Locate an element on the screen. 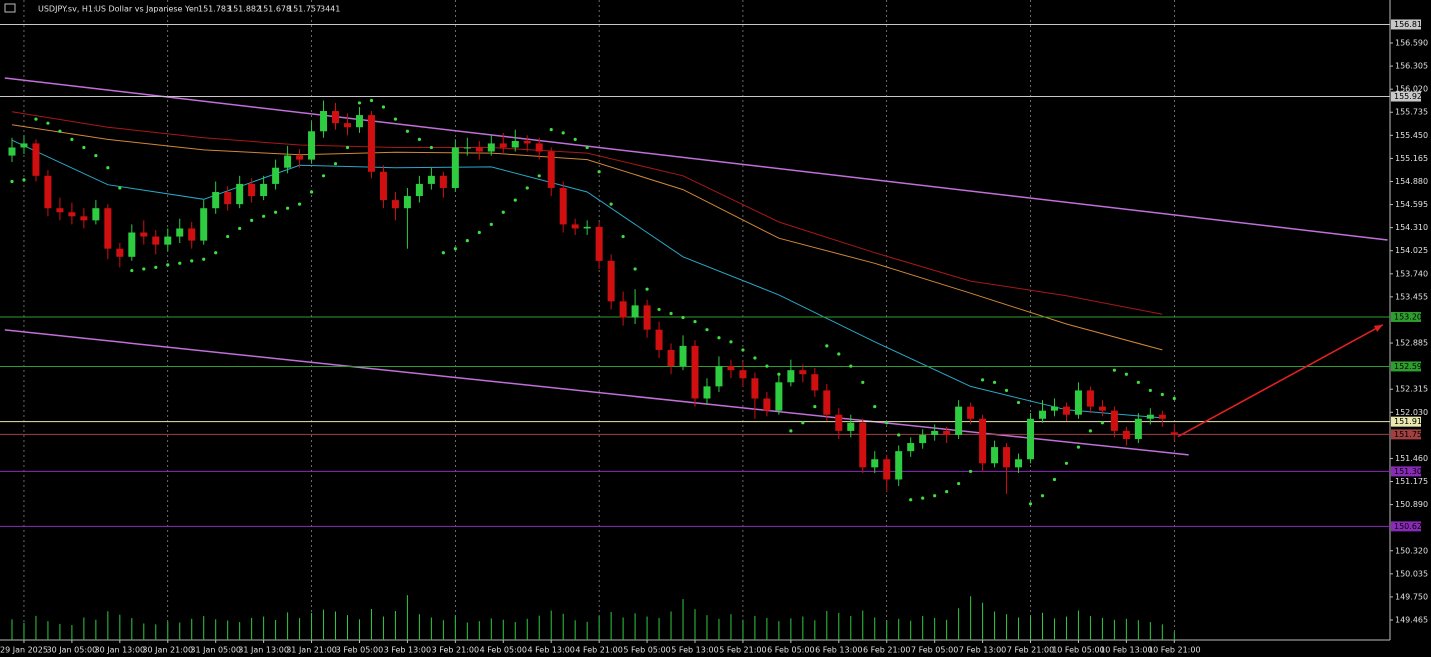 The image size is (1431, 657). price-level-box is located at coordinates (1406, 434).